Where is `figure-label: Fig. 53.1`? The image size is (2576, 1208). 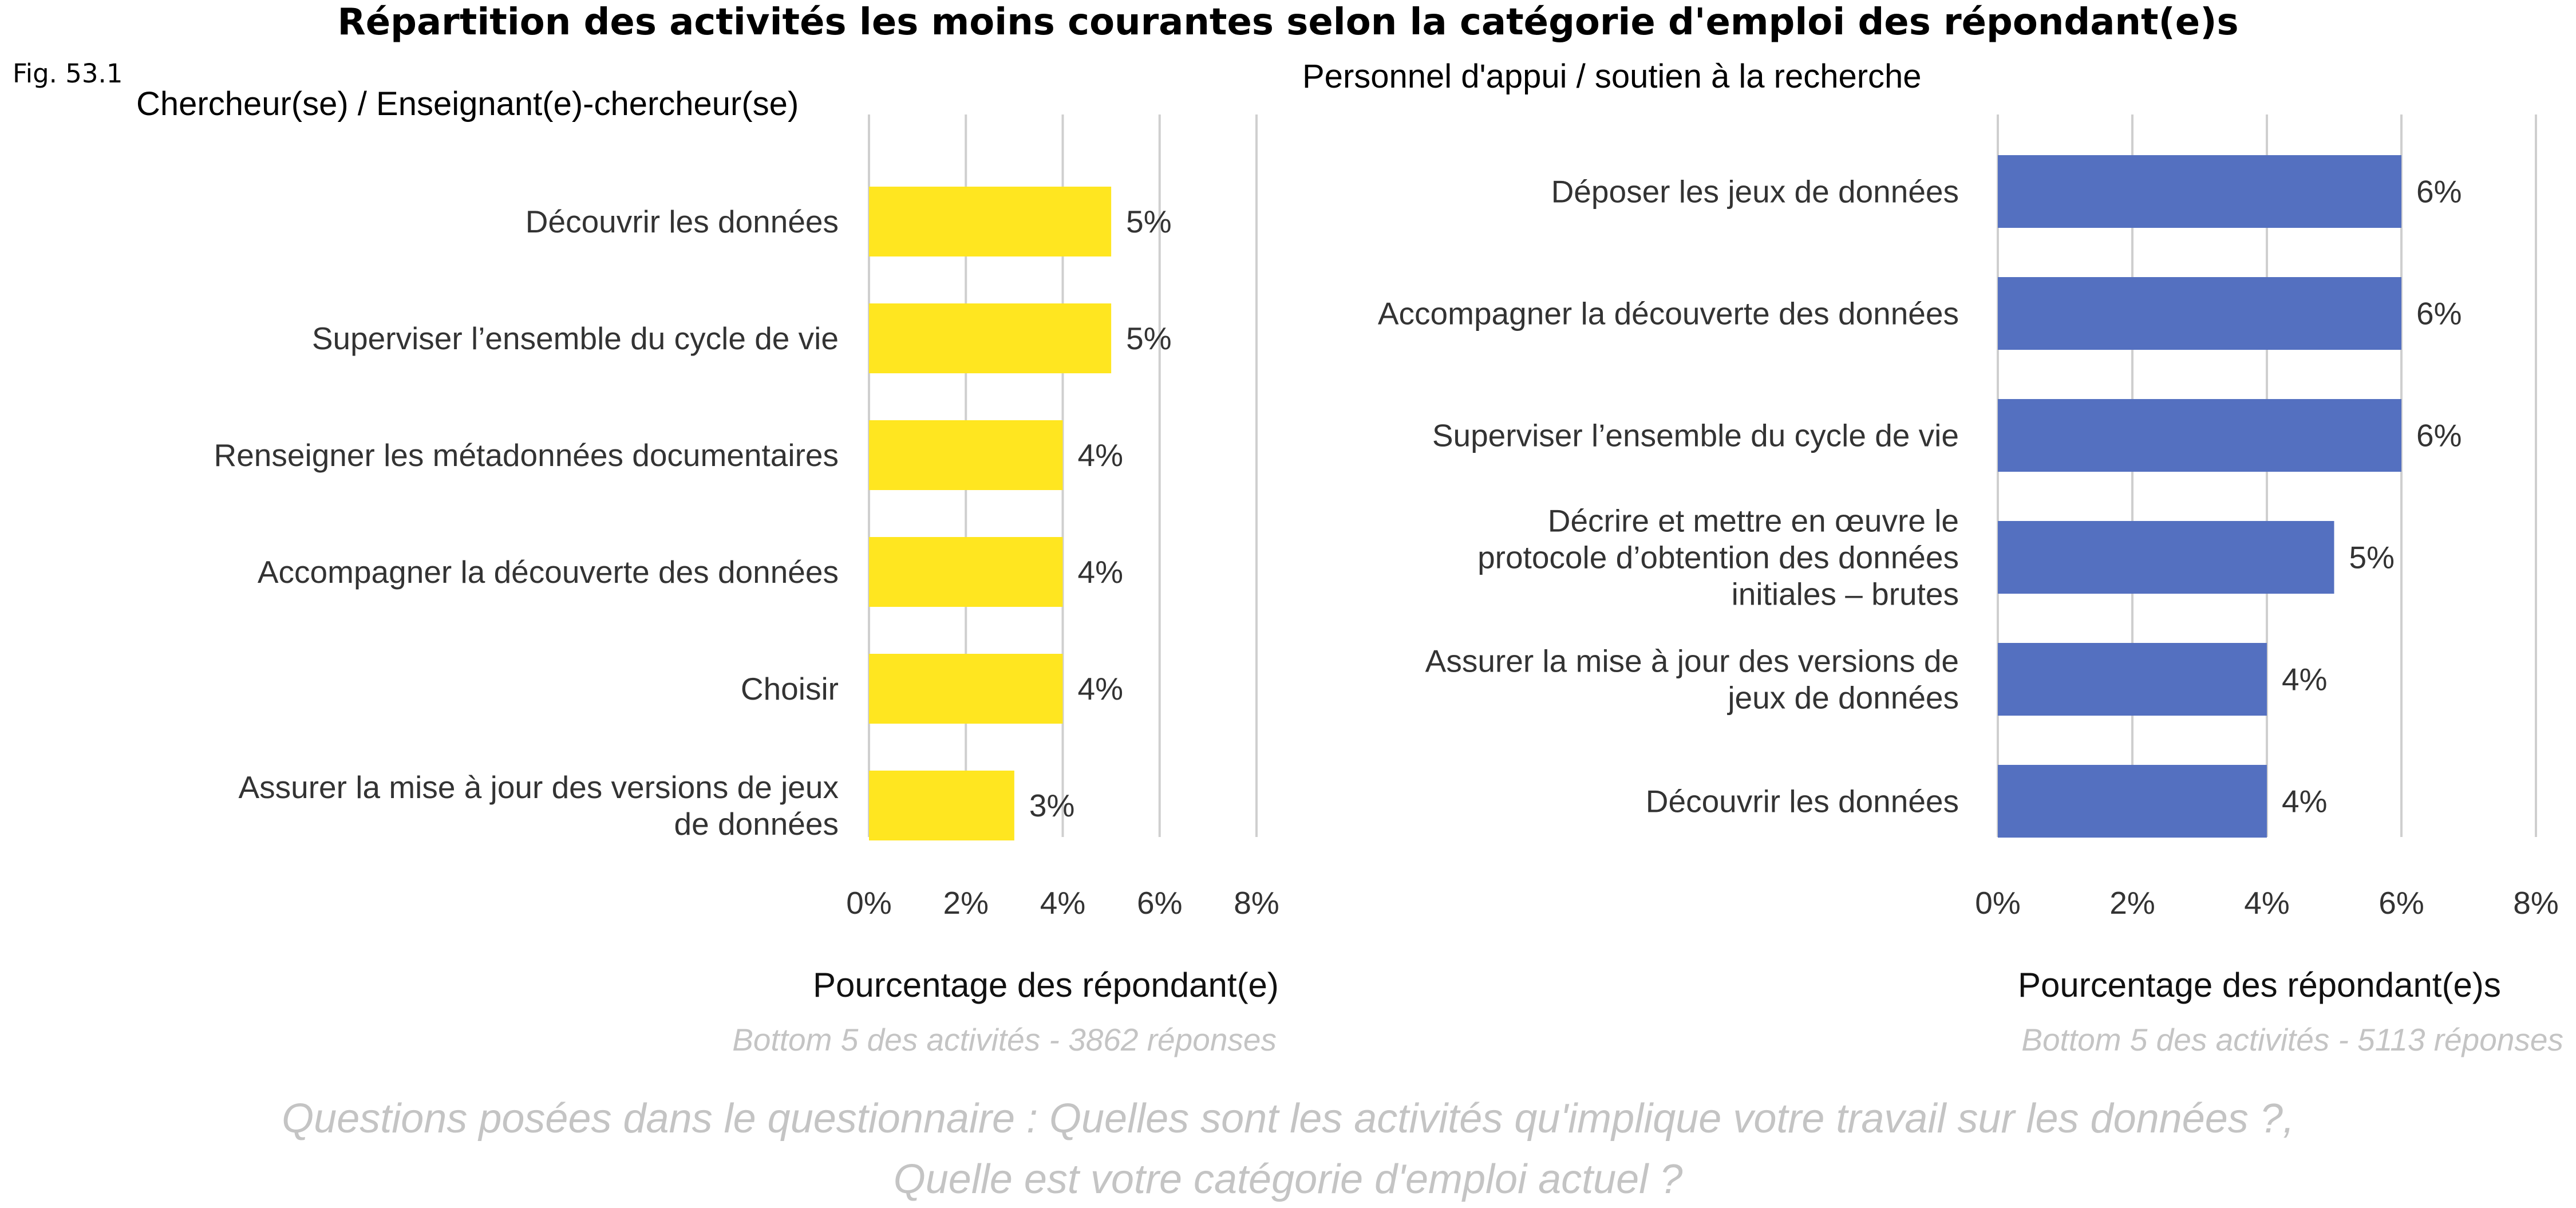
figure-label: Fig. 53.1 is located at coordinates (68, 73).